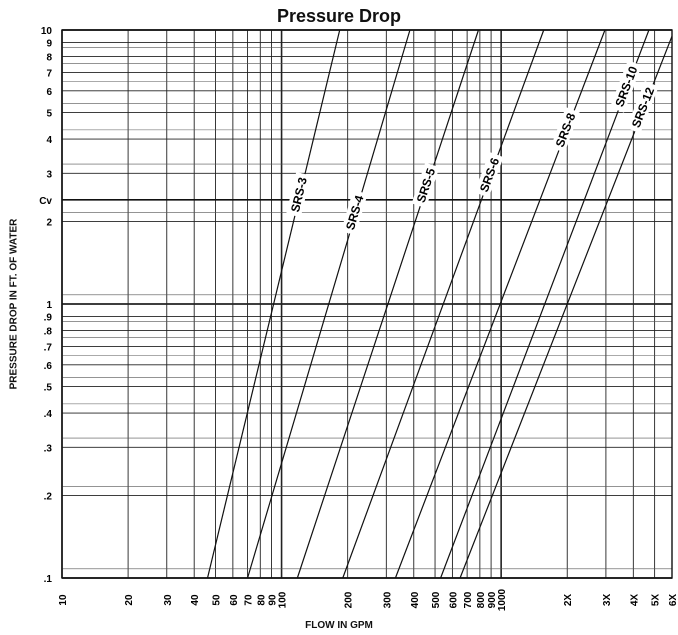 This screenshot has width=678, height=635. I want to click on x-tick-label: 4X, so click(634, 600).